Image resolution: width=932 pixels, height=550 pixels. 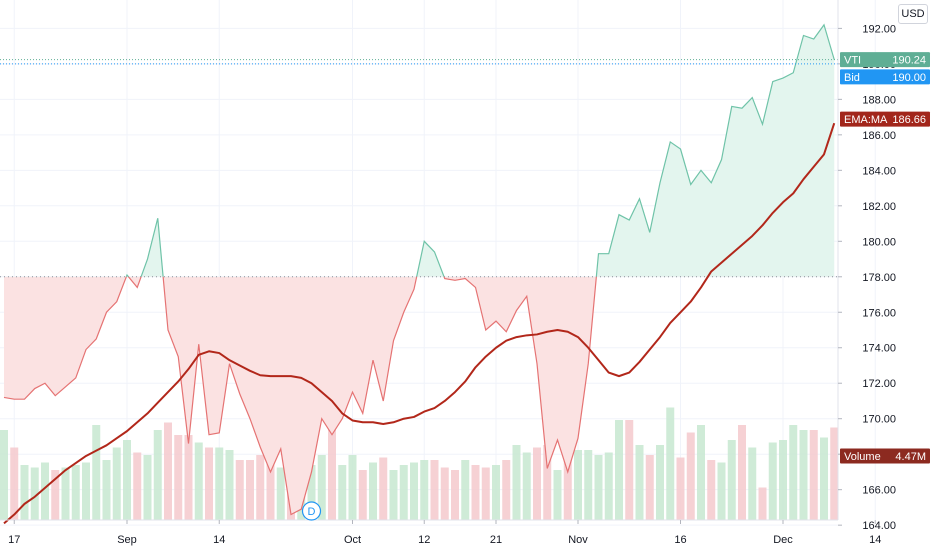 I want to click on dividend-event-marker: D, so click(x=311, y=511).